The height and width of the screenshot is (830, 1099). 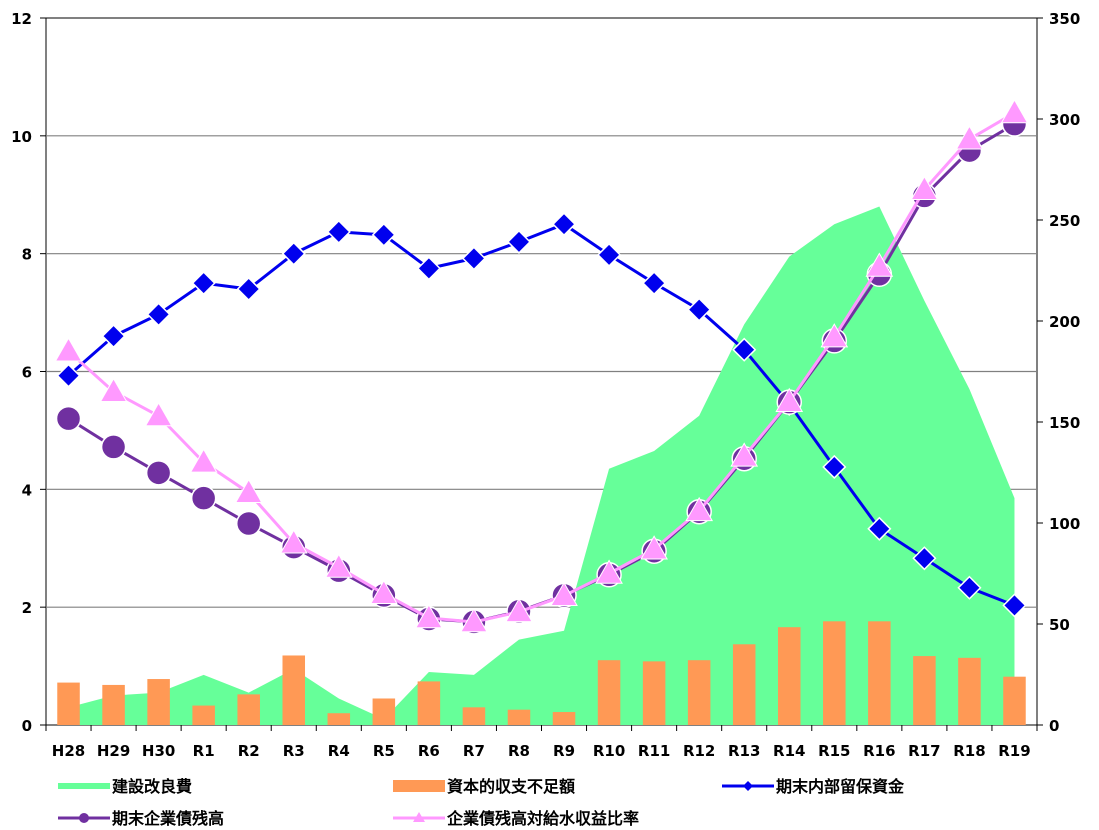 I want to click on left-axis-tick-label: 0, so click(x=27, y=726).